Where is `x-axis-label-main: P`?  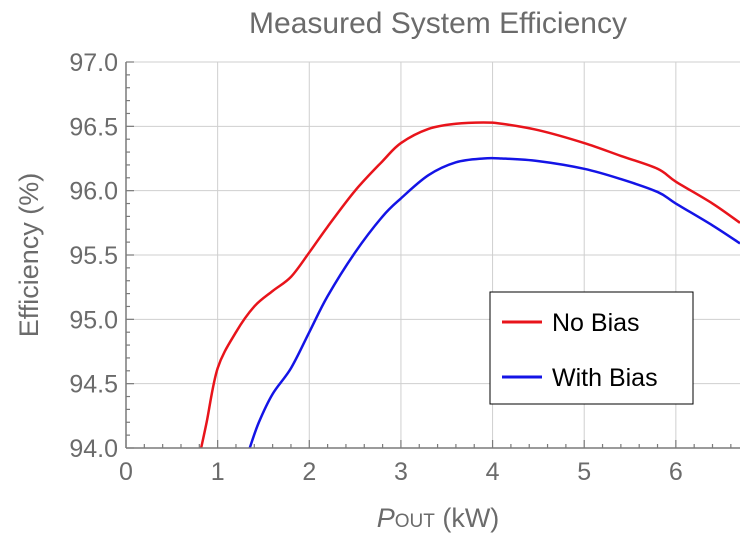 x-axis-label-main: P is located at coordinates (386, 518).